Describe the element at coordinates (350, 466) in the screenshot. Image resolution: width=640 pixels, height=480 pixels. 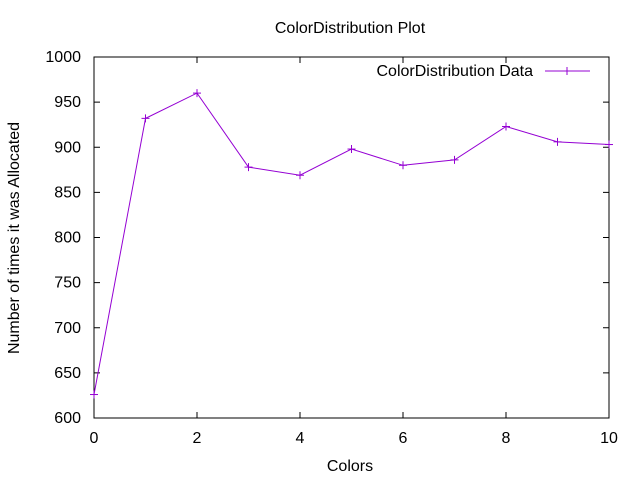
I see `x-axis-label: Colors` at that location.